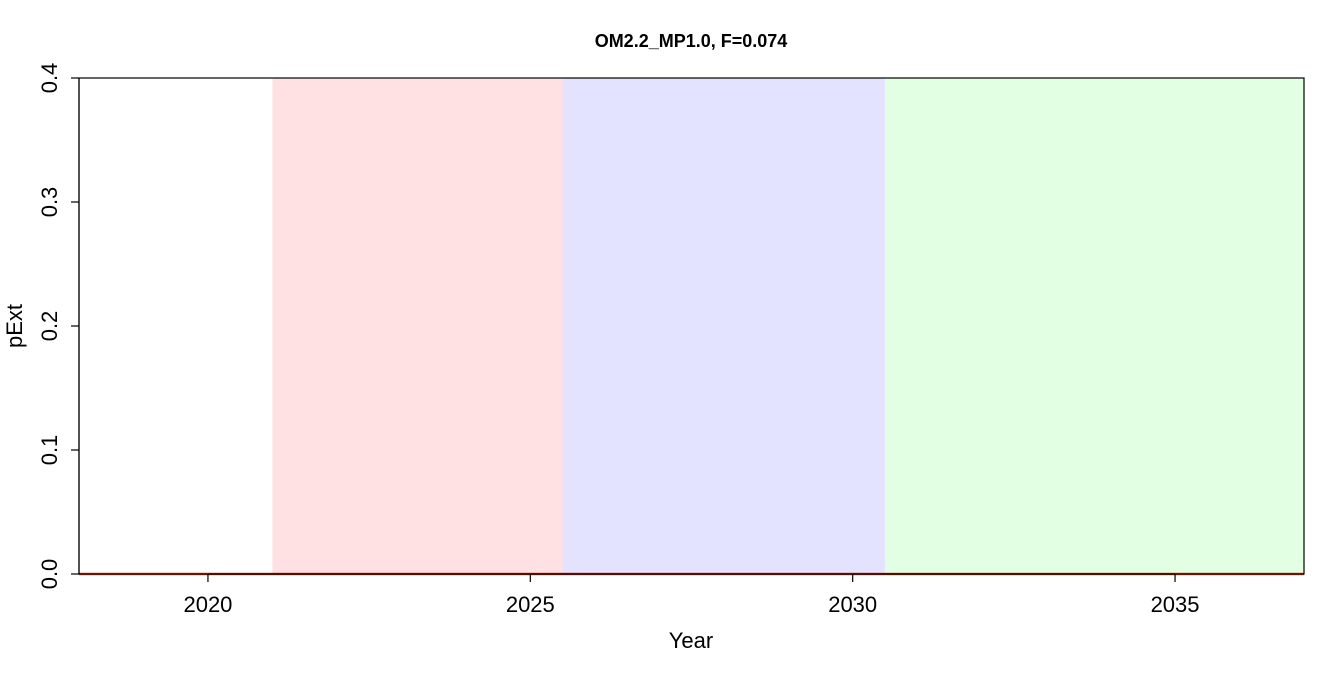 The image size is (1344, 677). I want to click on x-tick-label: 2020, so click(207, 604).